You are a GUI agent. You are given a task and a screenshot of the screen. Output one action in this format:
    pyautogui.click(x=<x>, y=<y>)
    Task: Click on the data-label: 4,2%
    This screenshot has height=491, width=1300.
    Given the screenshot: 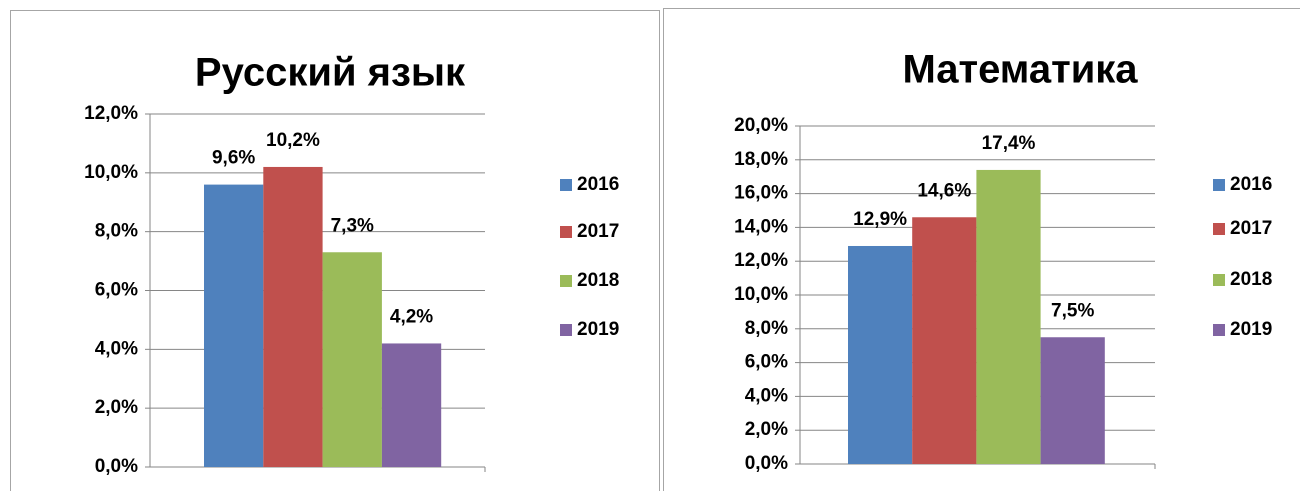 What is the action you would take?
    pyautogui.click(x=411, y=316)
    